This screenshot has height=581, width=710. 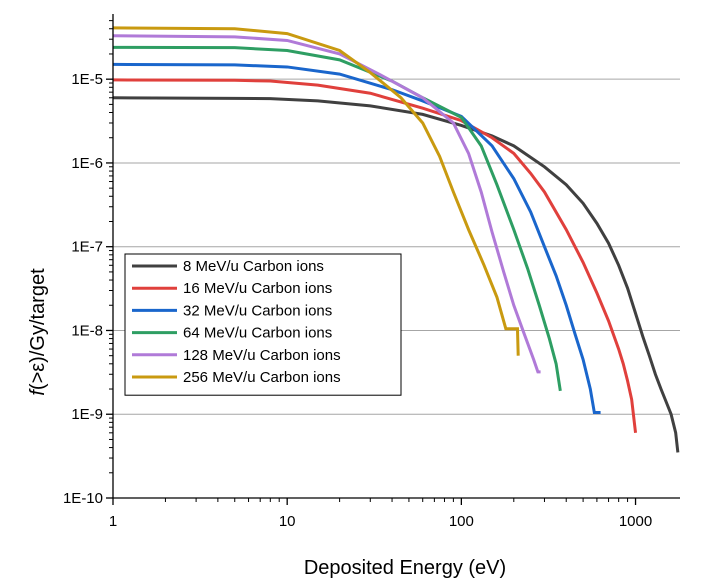 What do you see at coordinates (87, 79) in the screenshot?
I see `y-tick-label: 1E-5` at bounding box center [87, 79].